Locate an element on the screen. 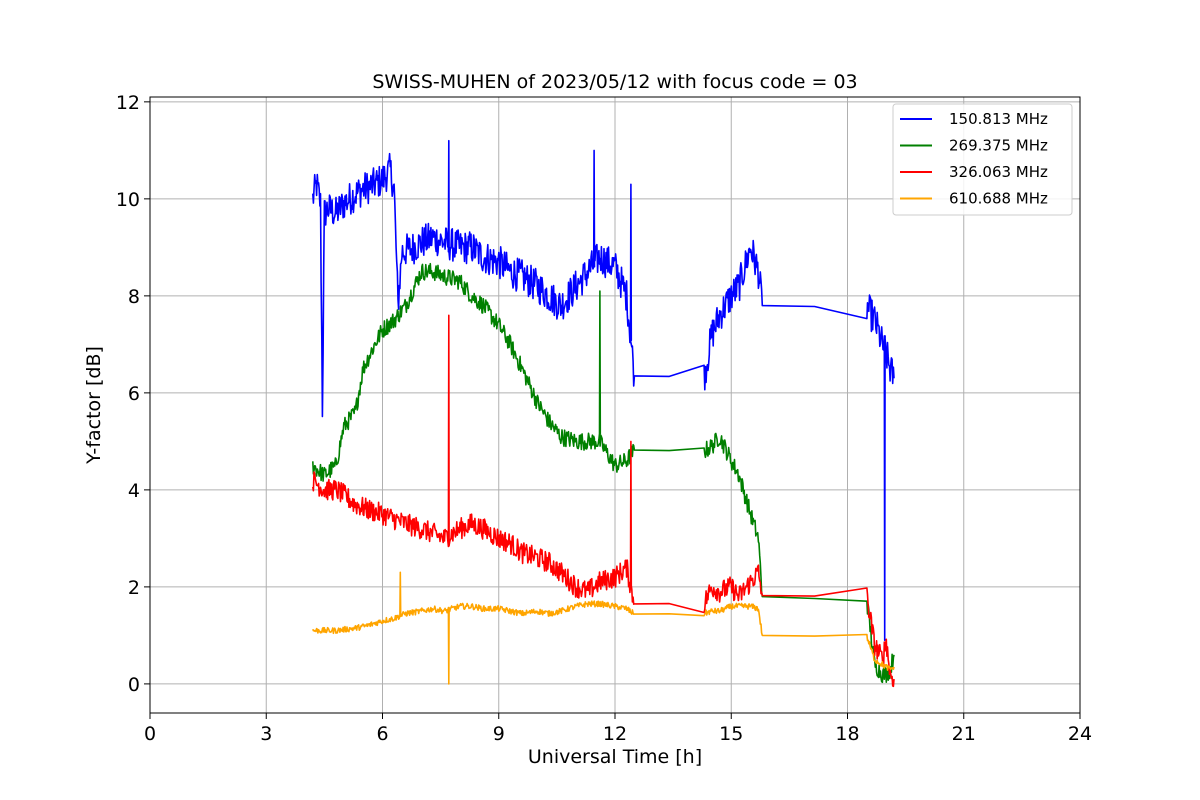 The width and height of the screenshot is (1200, 800). x-tick-label: 15 is located at coordinates (731, 734).